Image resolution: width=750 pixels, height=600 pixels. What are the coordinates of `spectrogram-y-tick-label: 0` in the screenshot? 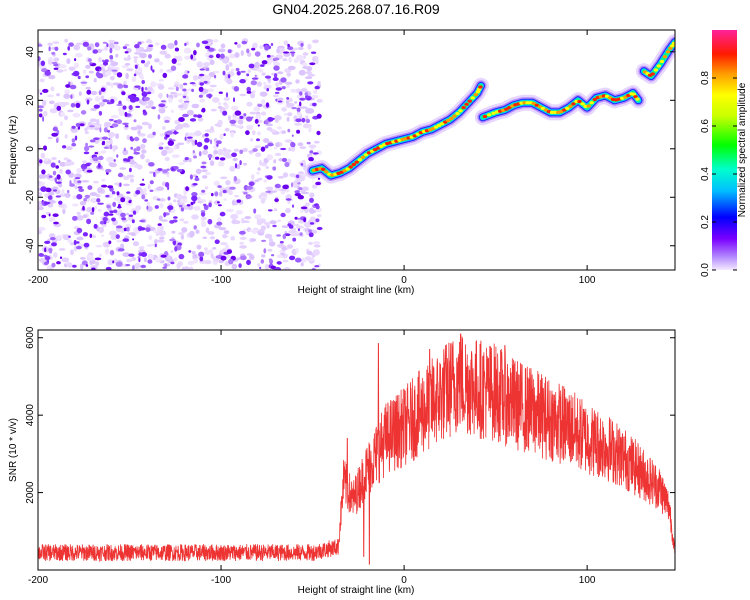 It's located at (30, 149).